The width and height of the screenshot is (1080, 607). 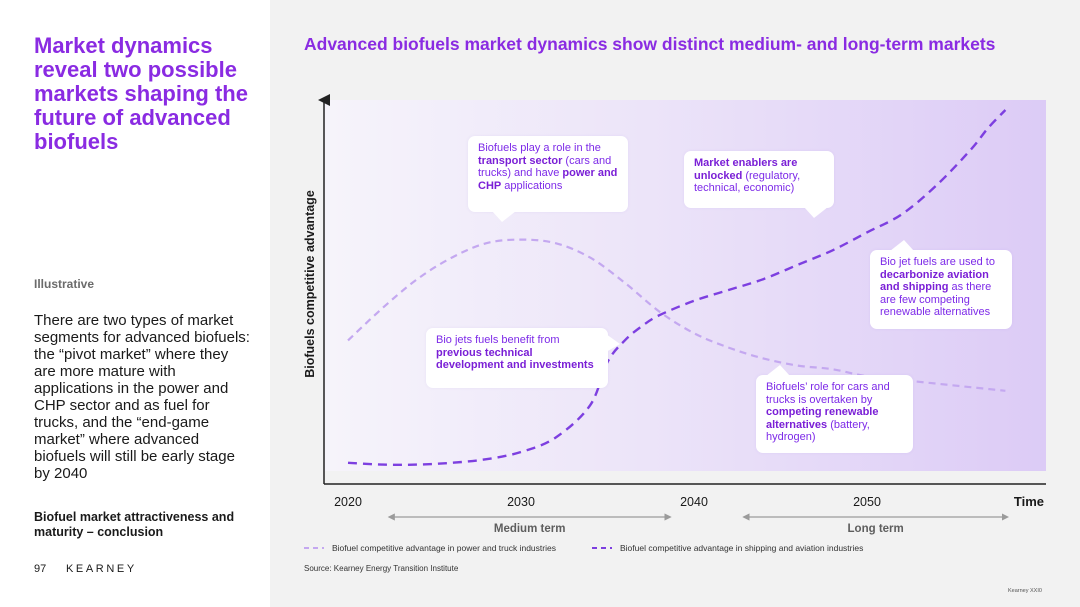 What do you see at coordinates (40, 569) in the screenshot?
I see `page-number: 97` at bounding box center [40, 569].